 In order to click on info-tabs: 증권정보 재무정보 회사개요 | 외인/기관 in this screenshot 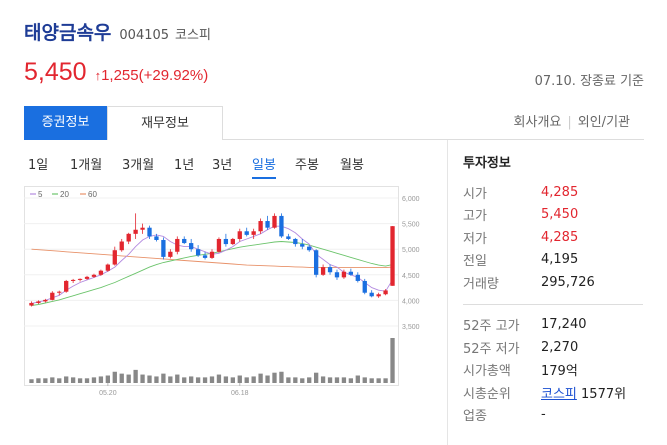, I will do `click(334, 123)`.